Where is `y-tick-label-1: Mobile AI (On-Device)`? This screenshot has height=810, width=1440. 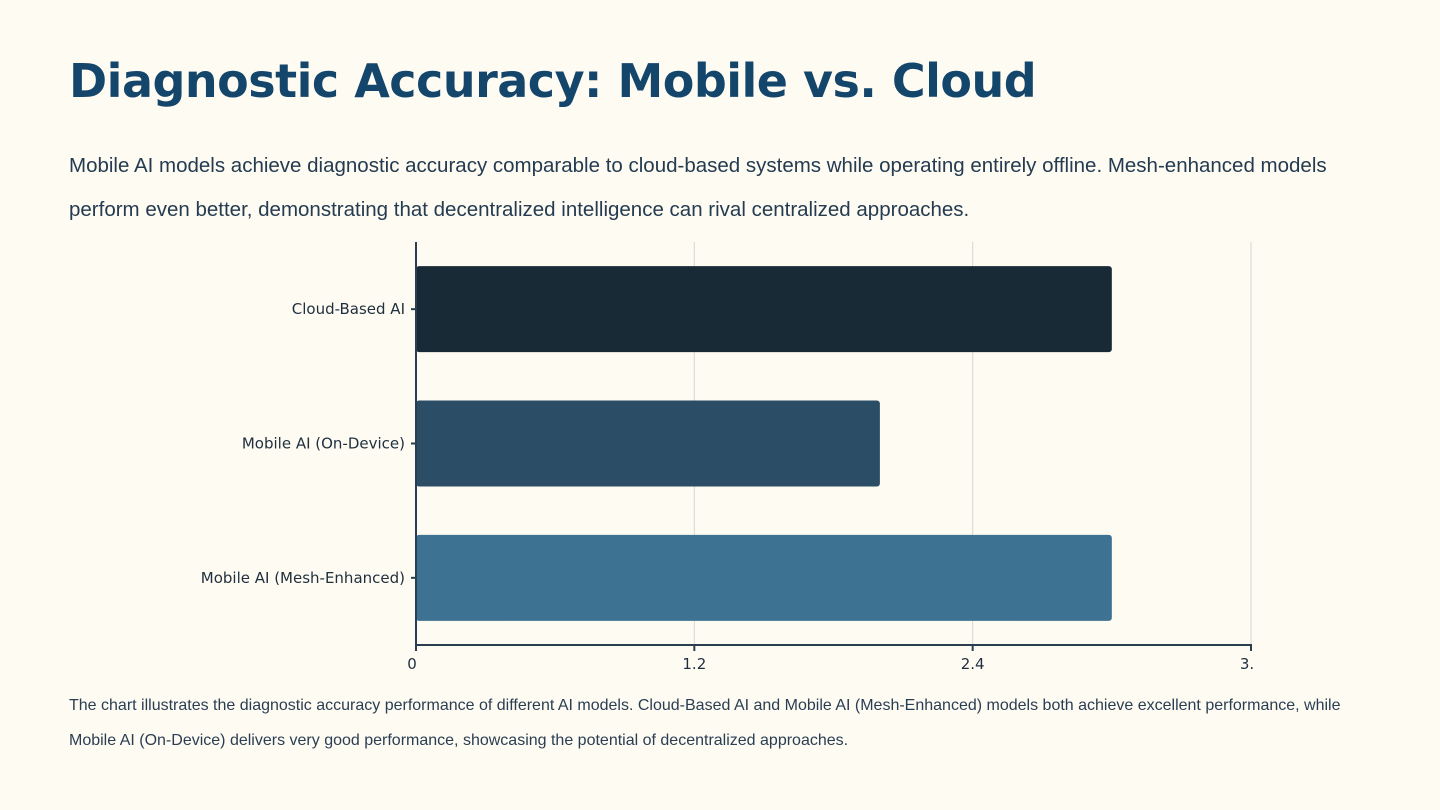 y-tick-label-1: Mobile AI (On-Device) is located at coordinates (323, 444).